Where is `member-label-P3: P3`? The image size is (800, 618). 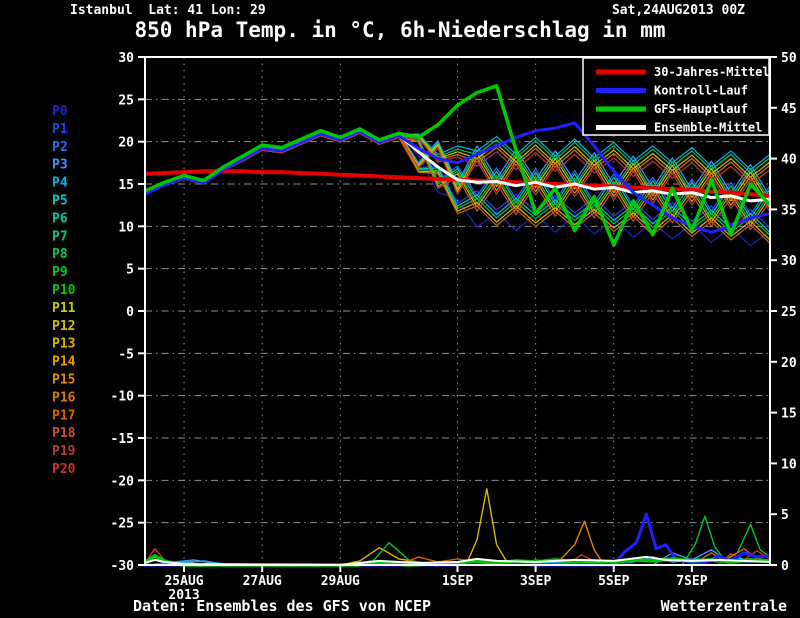 member-label-P3: P3 is located at coordinates (60, 165).